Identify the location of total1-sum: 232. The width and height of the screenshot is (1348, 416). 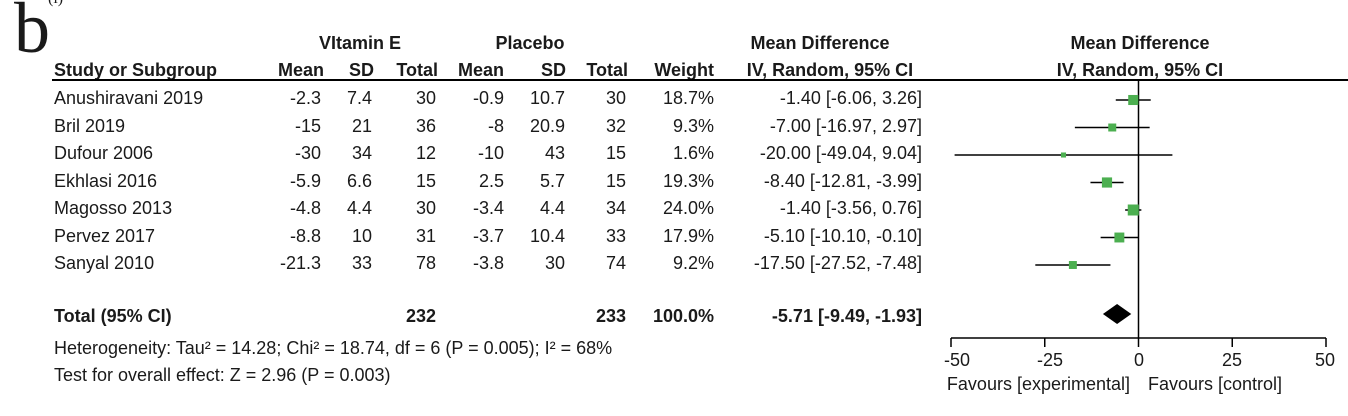
(420, 316).